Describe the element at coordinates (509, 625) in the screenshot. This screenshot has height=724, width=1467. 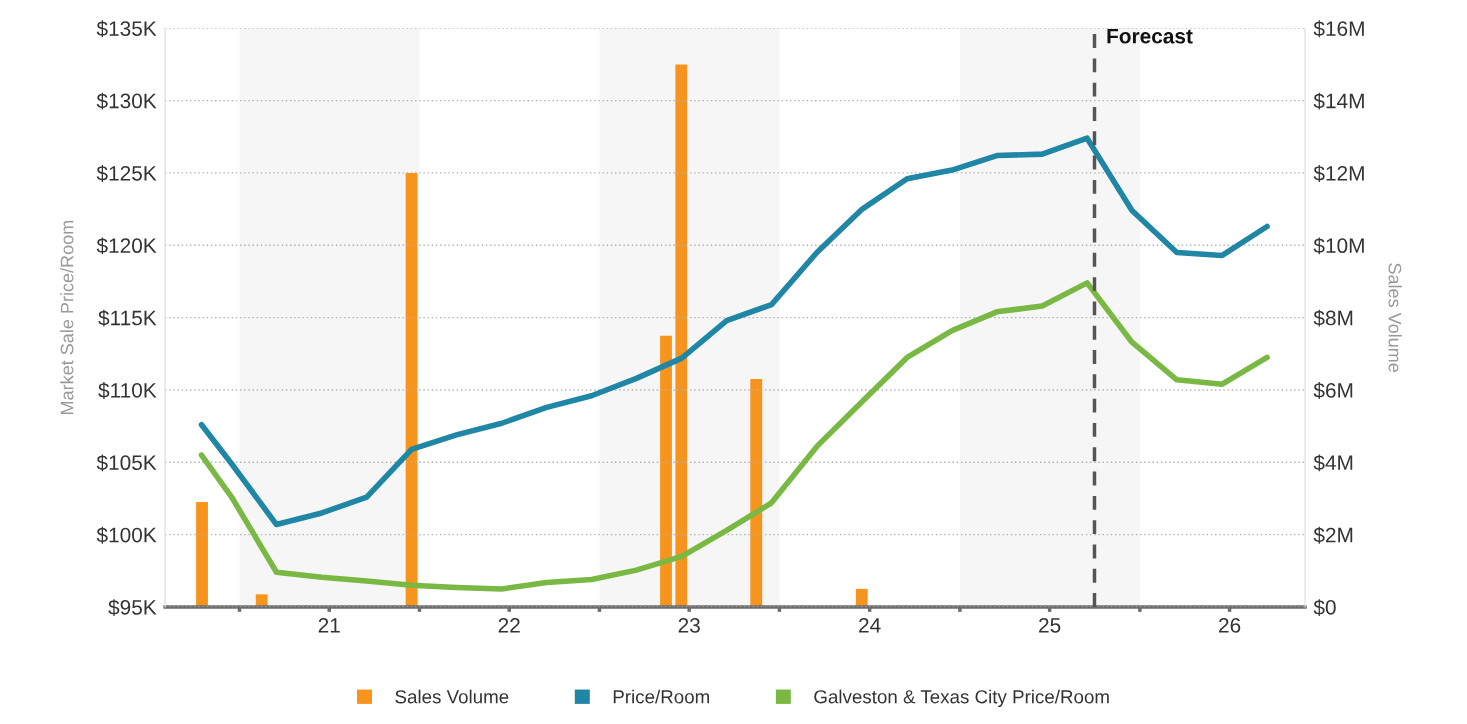
I see `x-tick-label: 22` at that location.